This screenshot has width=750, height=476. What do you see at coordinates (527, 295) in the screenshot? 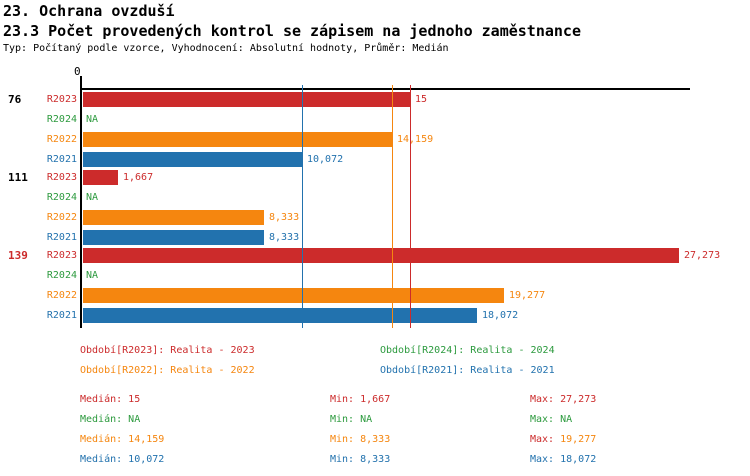
I see `bar-value-label: 19,277` at bounding box center [527, 295].